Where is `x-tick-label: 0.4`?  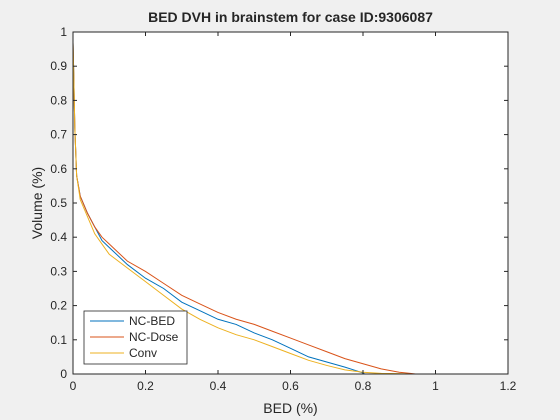
x-tick-label: 0.4 is located at coordinates (218, 386).